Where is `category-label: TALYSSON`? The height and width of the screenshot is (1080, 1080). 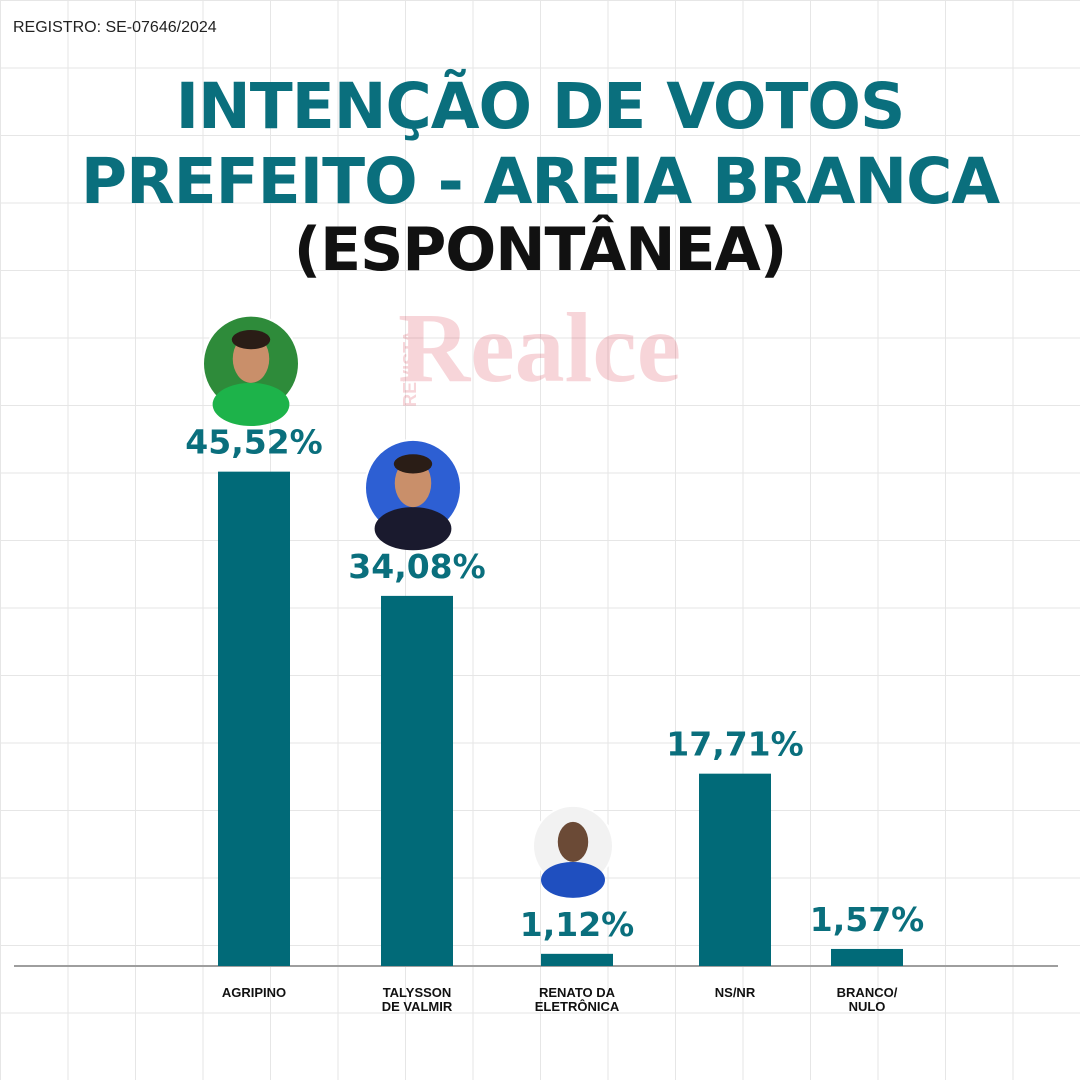 category-label: TALYSSON is located at coordinates (417, 992).